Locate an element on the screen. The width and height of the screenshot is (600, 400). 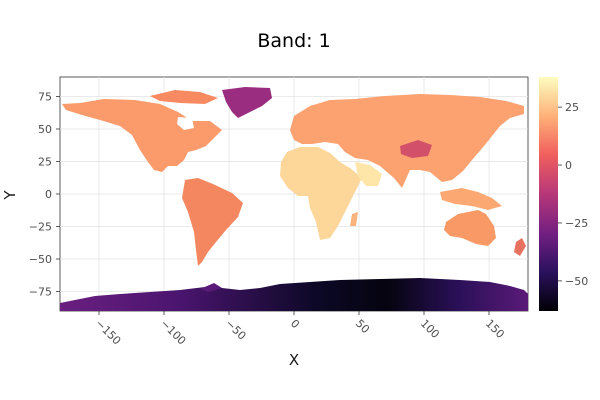
x-tick-label: 100 is located at coordinates (430, 329).